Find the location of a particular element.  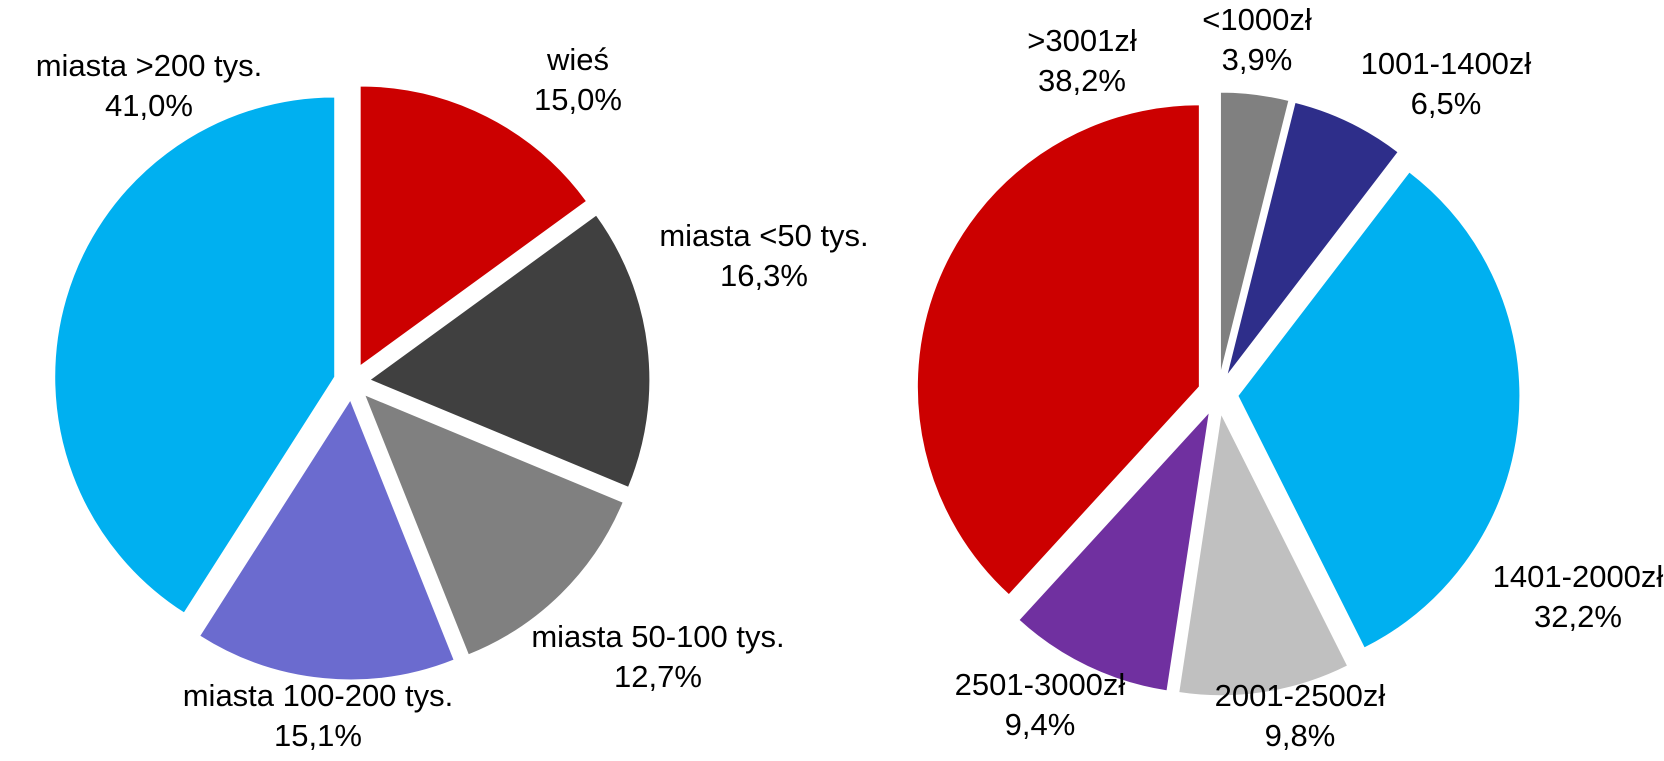

slice-label: 1001-1400zł 6,5% is located at coordinates (1446, 83).